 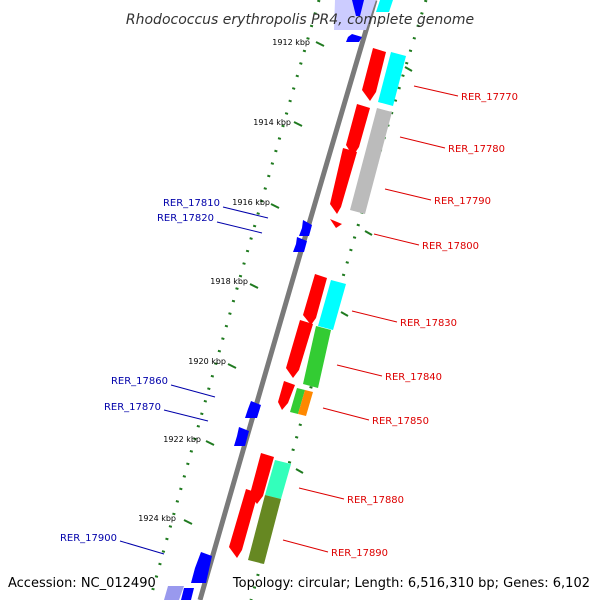 I want to click on kbp-label: 1918 kbp, so click(x=229, y=281).